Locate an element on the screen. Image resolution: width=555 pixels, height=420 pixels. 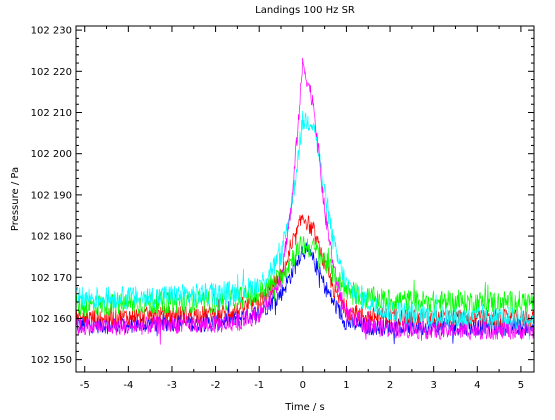
y-tick-label: 102 160 is located at coordinates (51, 319).